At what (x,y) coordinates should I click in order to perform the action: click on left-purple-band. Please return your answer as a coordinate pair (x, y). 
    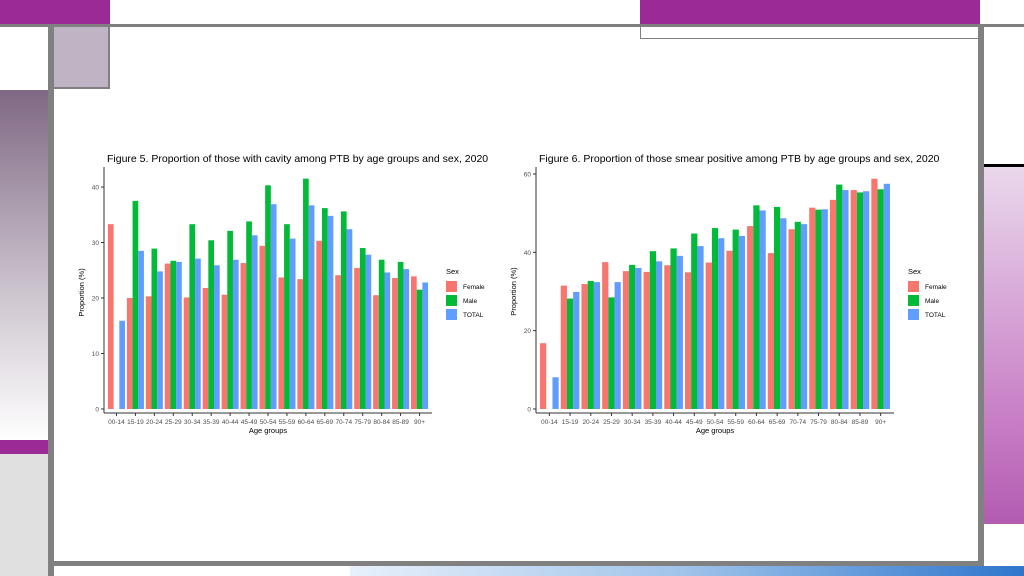
    Looking at the image, I should click on (24, 447).